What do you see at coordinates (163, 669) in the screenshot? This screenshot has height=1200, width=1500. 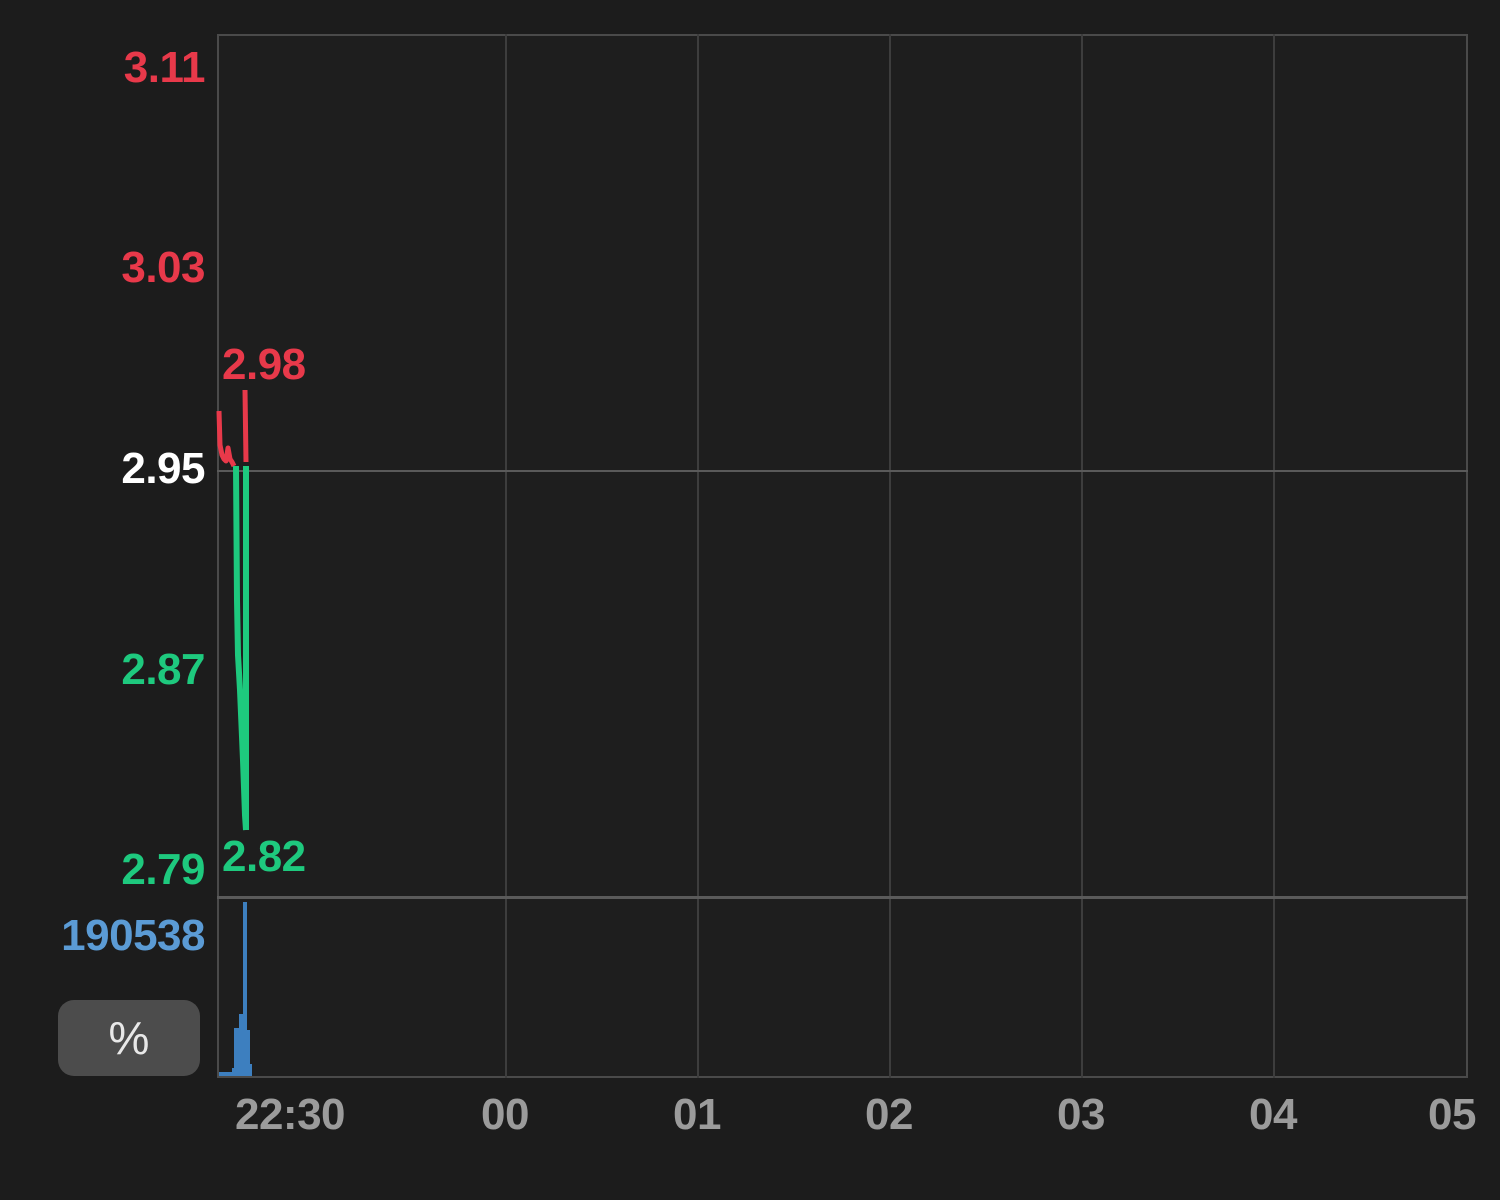 I see `y-tick-label: 2.87` at bounding box center [163, 669].